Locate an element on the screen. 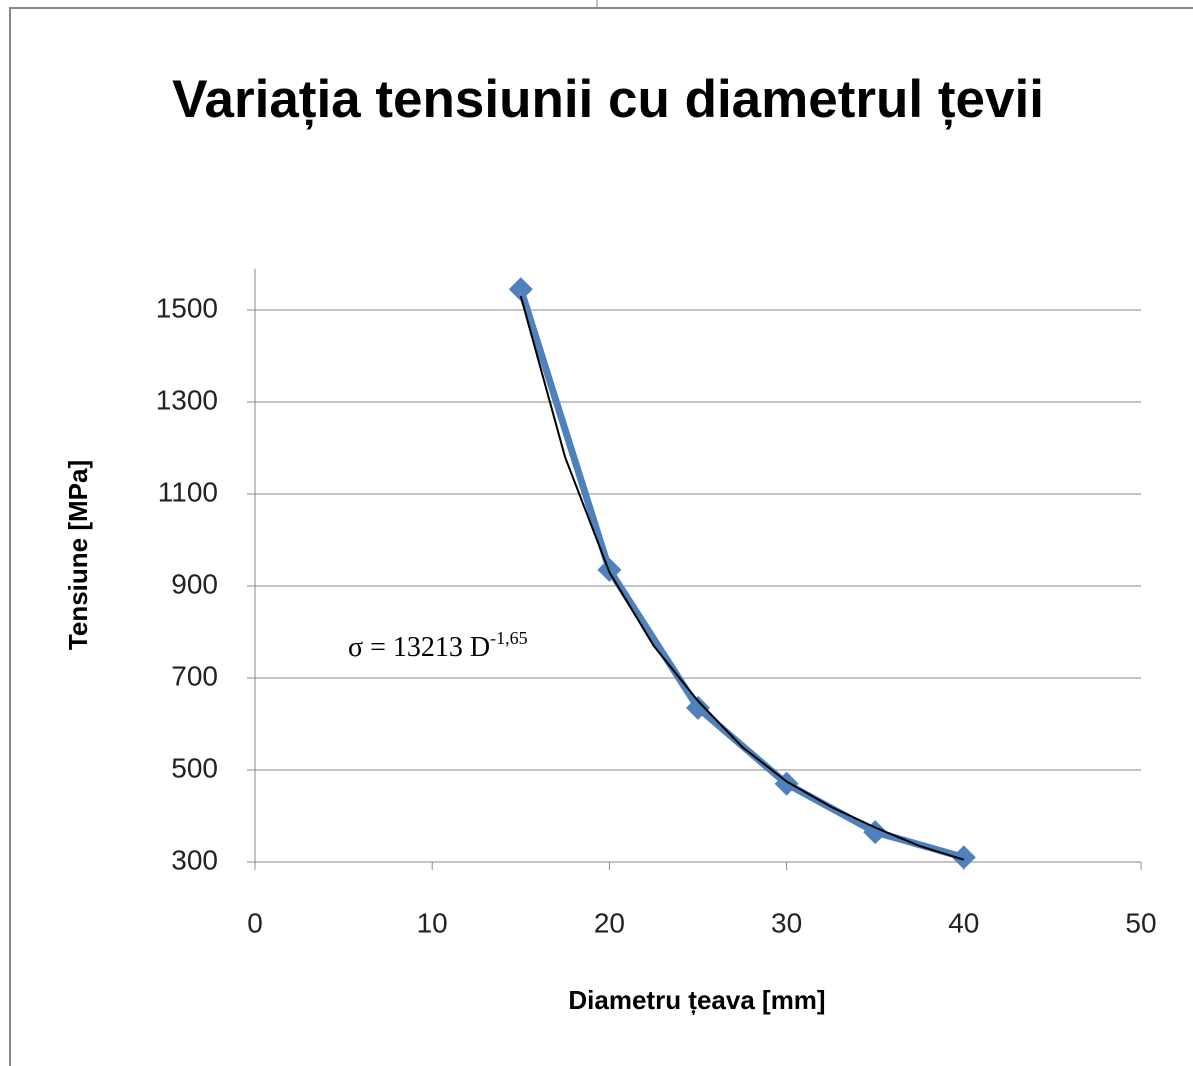  y-tick-label: 500 is located at coordinates (194, 767).